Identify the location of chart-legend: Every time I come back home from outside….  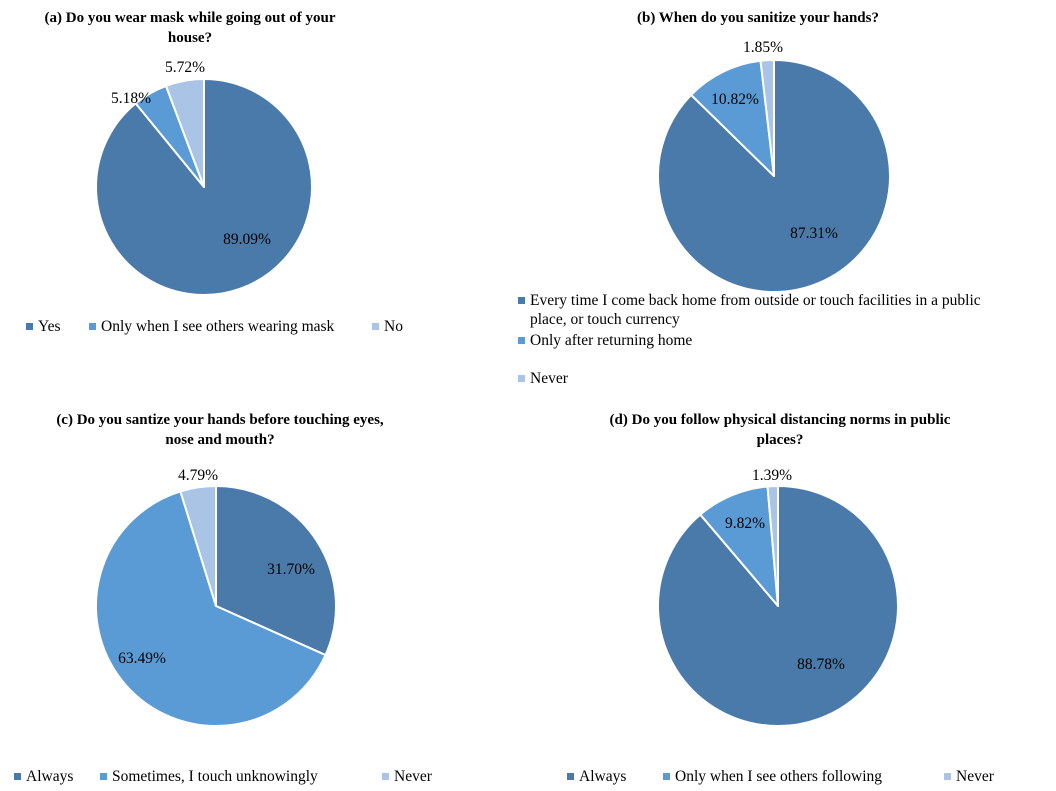
(749, 339).